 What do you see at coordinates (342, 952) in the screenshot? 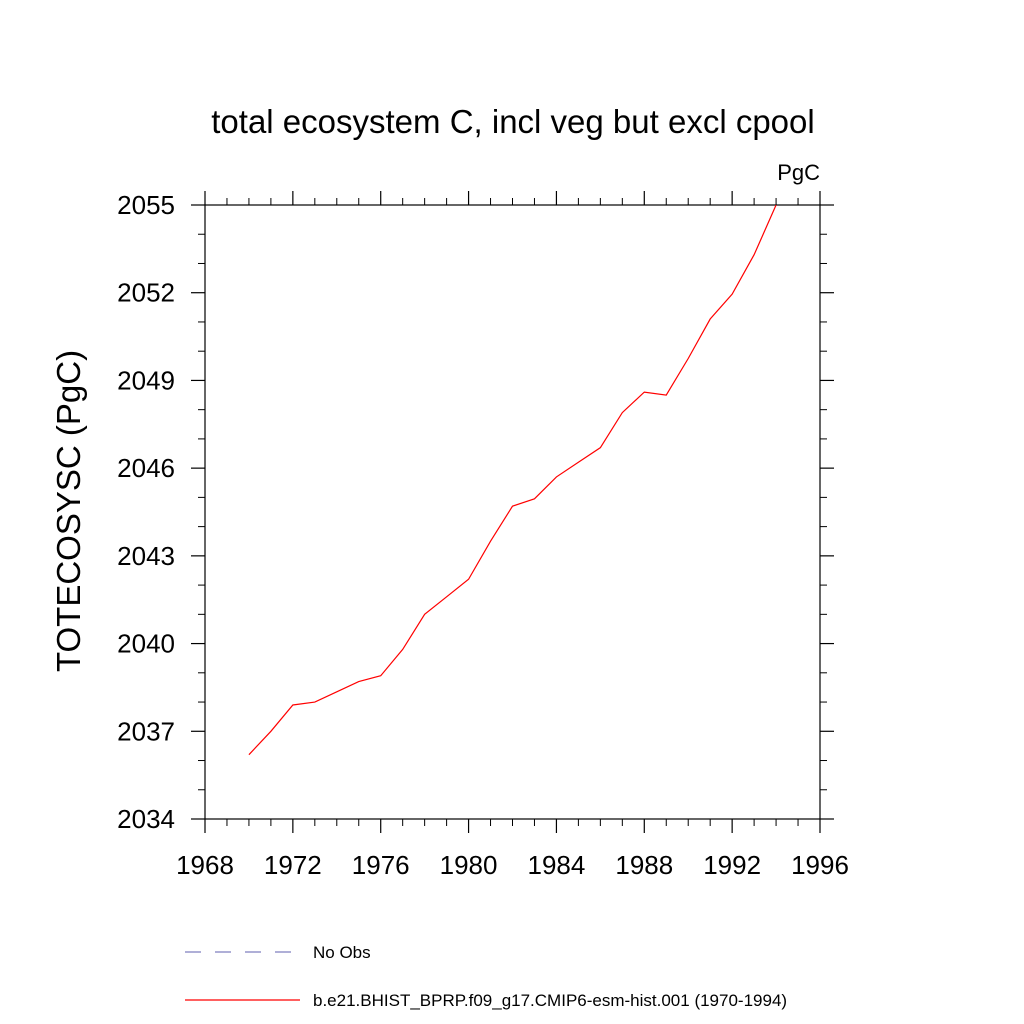
I see `legend-label-0: No Obs` at bounding box center [342, 952].